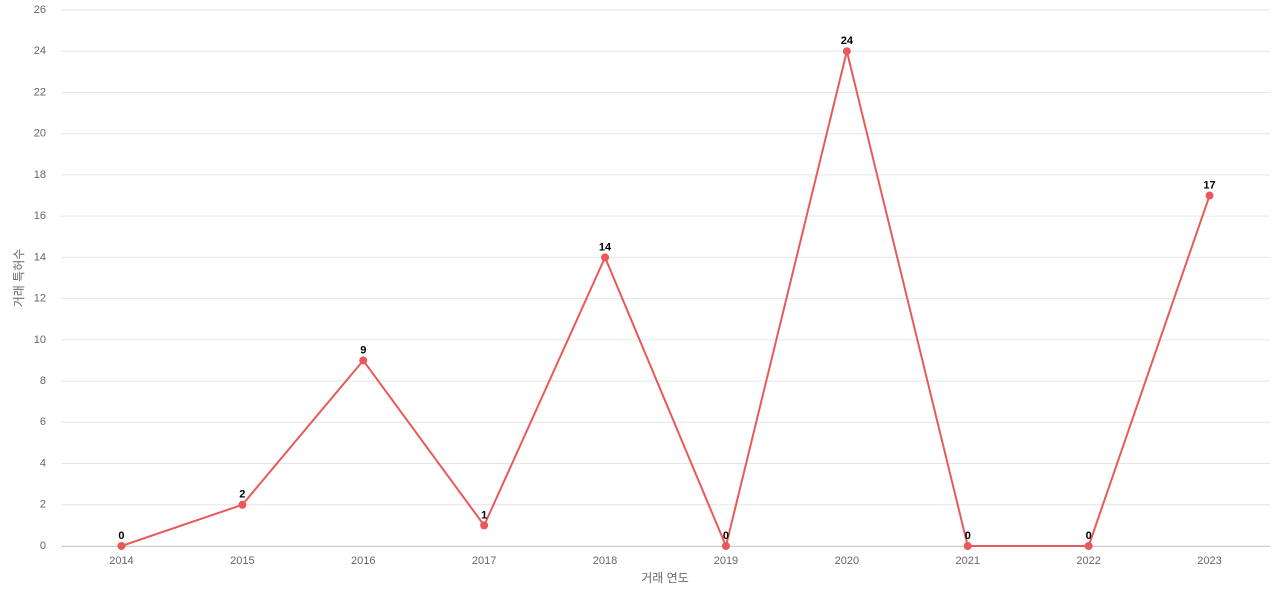 Image resolution: width=1280 pixels, height=600 pixels. Describe the element at coordinates (484, 515) in the screenshot. I see `value-label: 1` at that location.